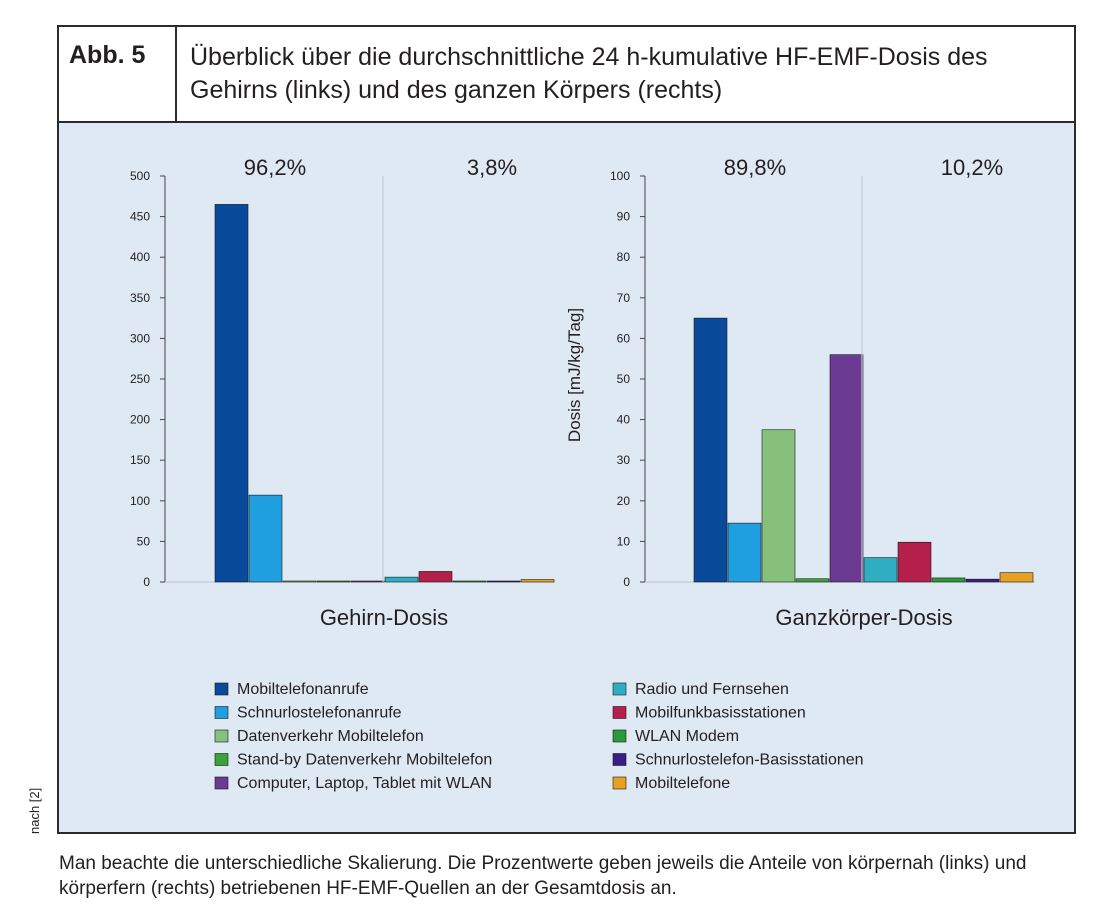 This screenshot has width=1100, height=918. I want to click on legend-label: Mobiltelefonanrufe, so click(303, 689).